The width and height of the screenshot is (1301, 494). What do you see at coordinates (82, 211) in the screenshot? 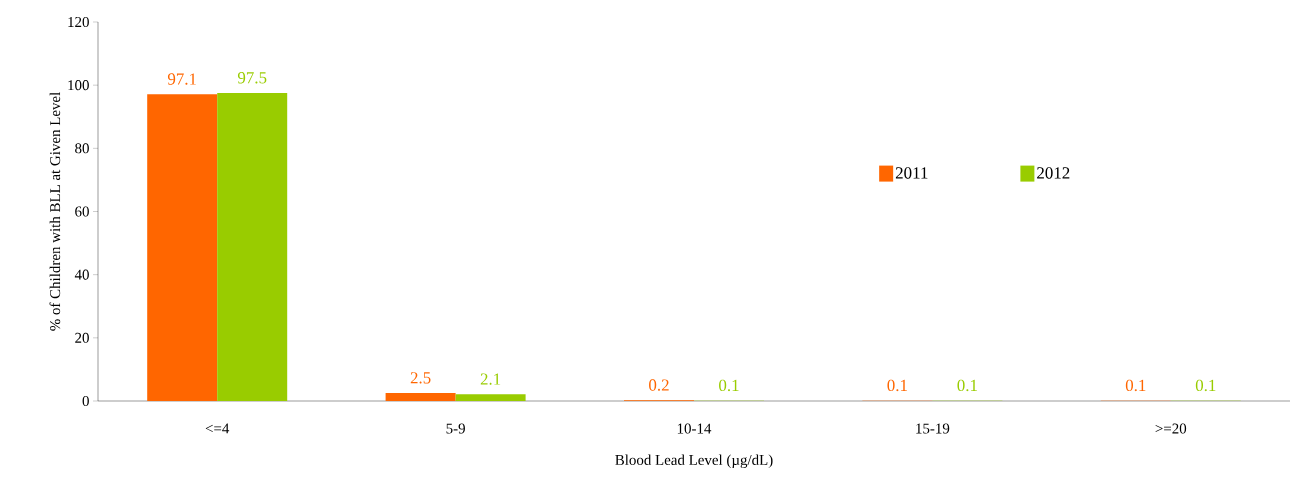
I see `y-tick-label: 60` at bounding box center [82, 211].